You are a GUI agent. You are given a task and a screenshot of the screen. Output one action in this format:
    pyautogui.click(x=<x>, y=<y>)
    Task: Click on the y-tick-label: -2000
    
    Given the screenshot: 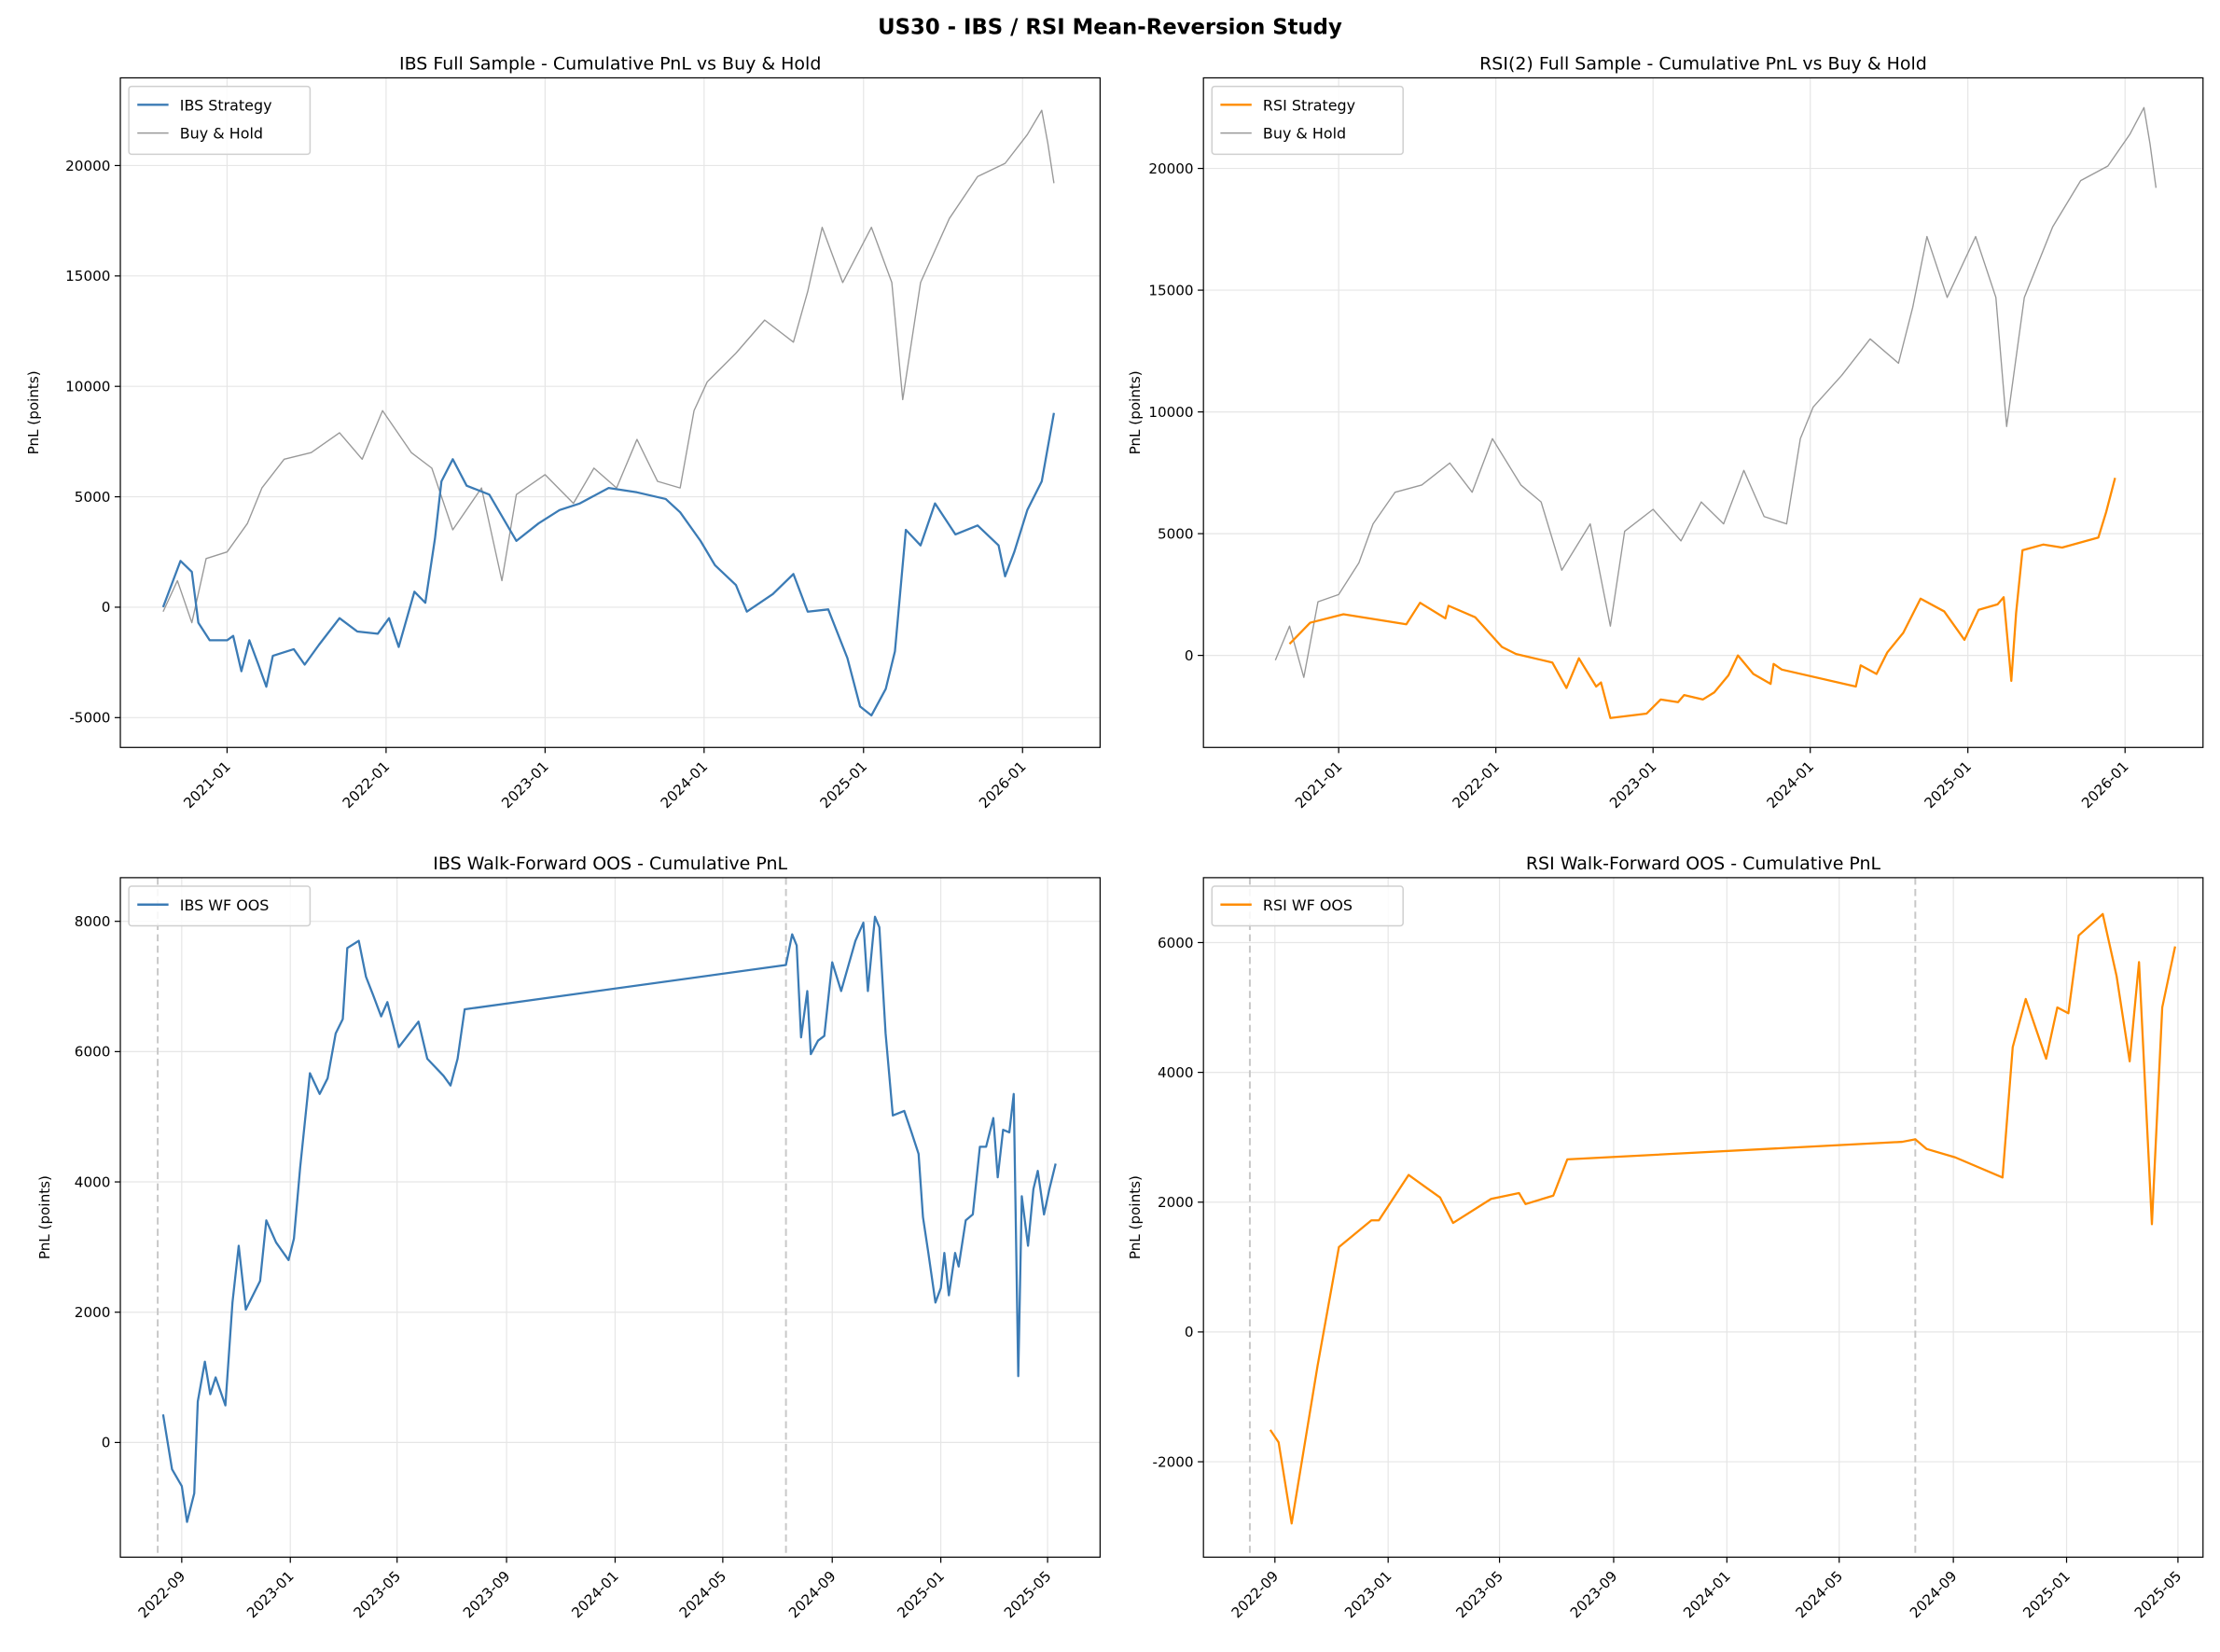 What is the action you would take?
    pyautogui.click(x=1173, y=1462)
    